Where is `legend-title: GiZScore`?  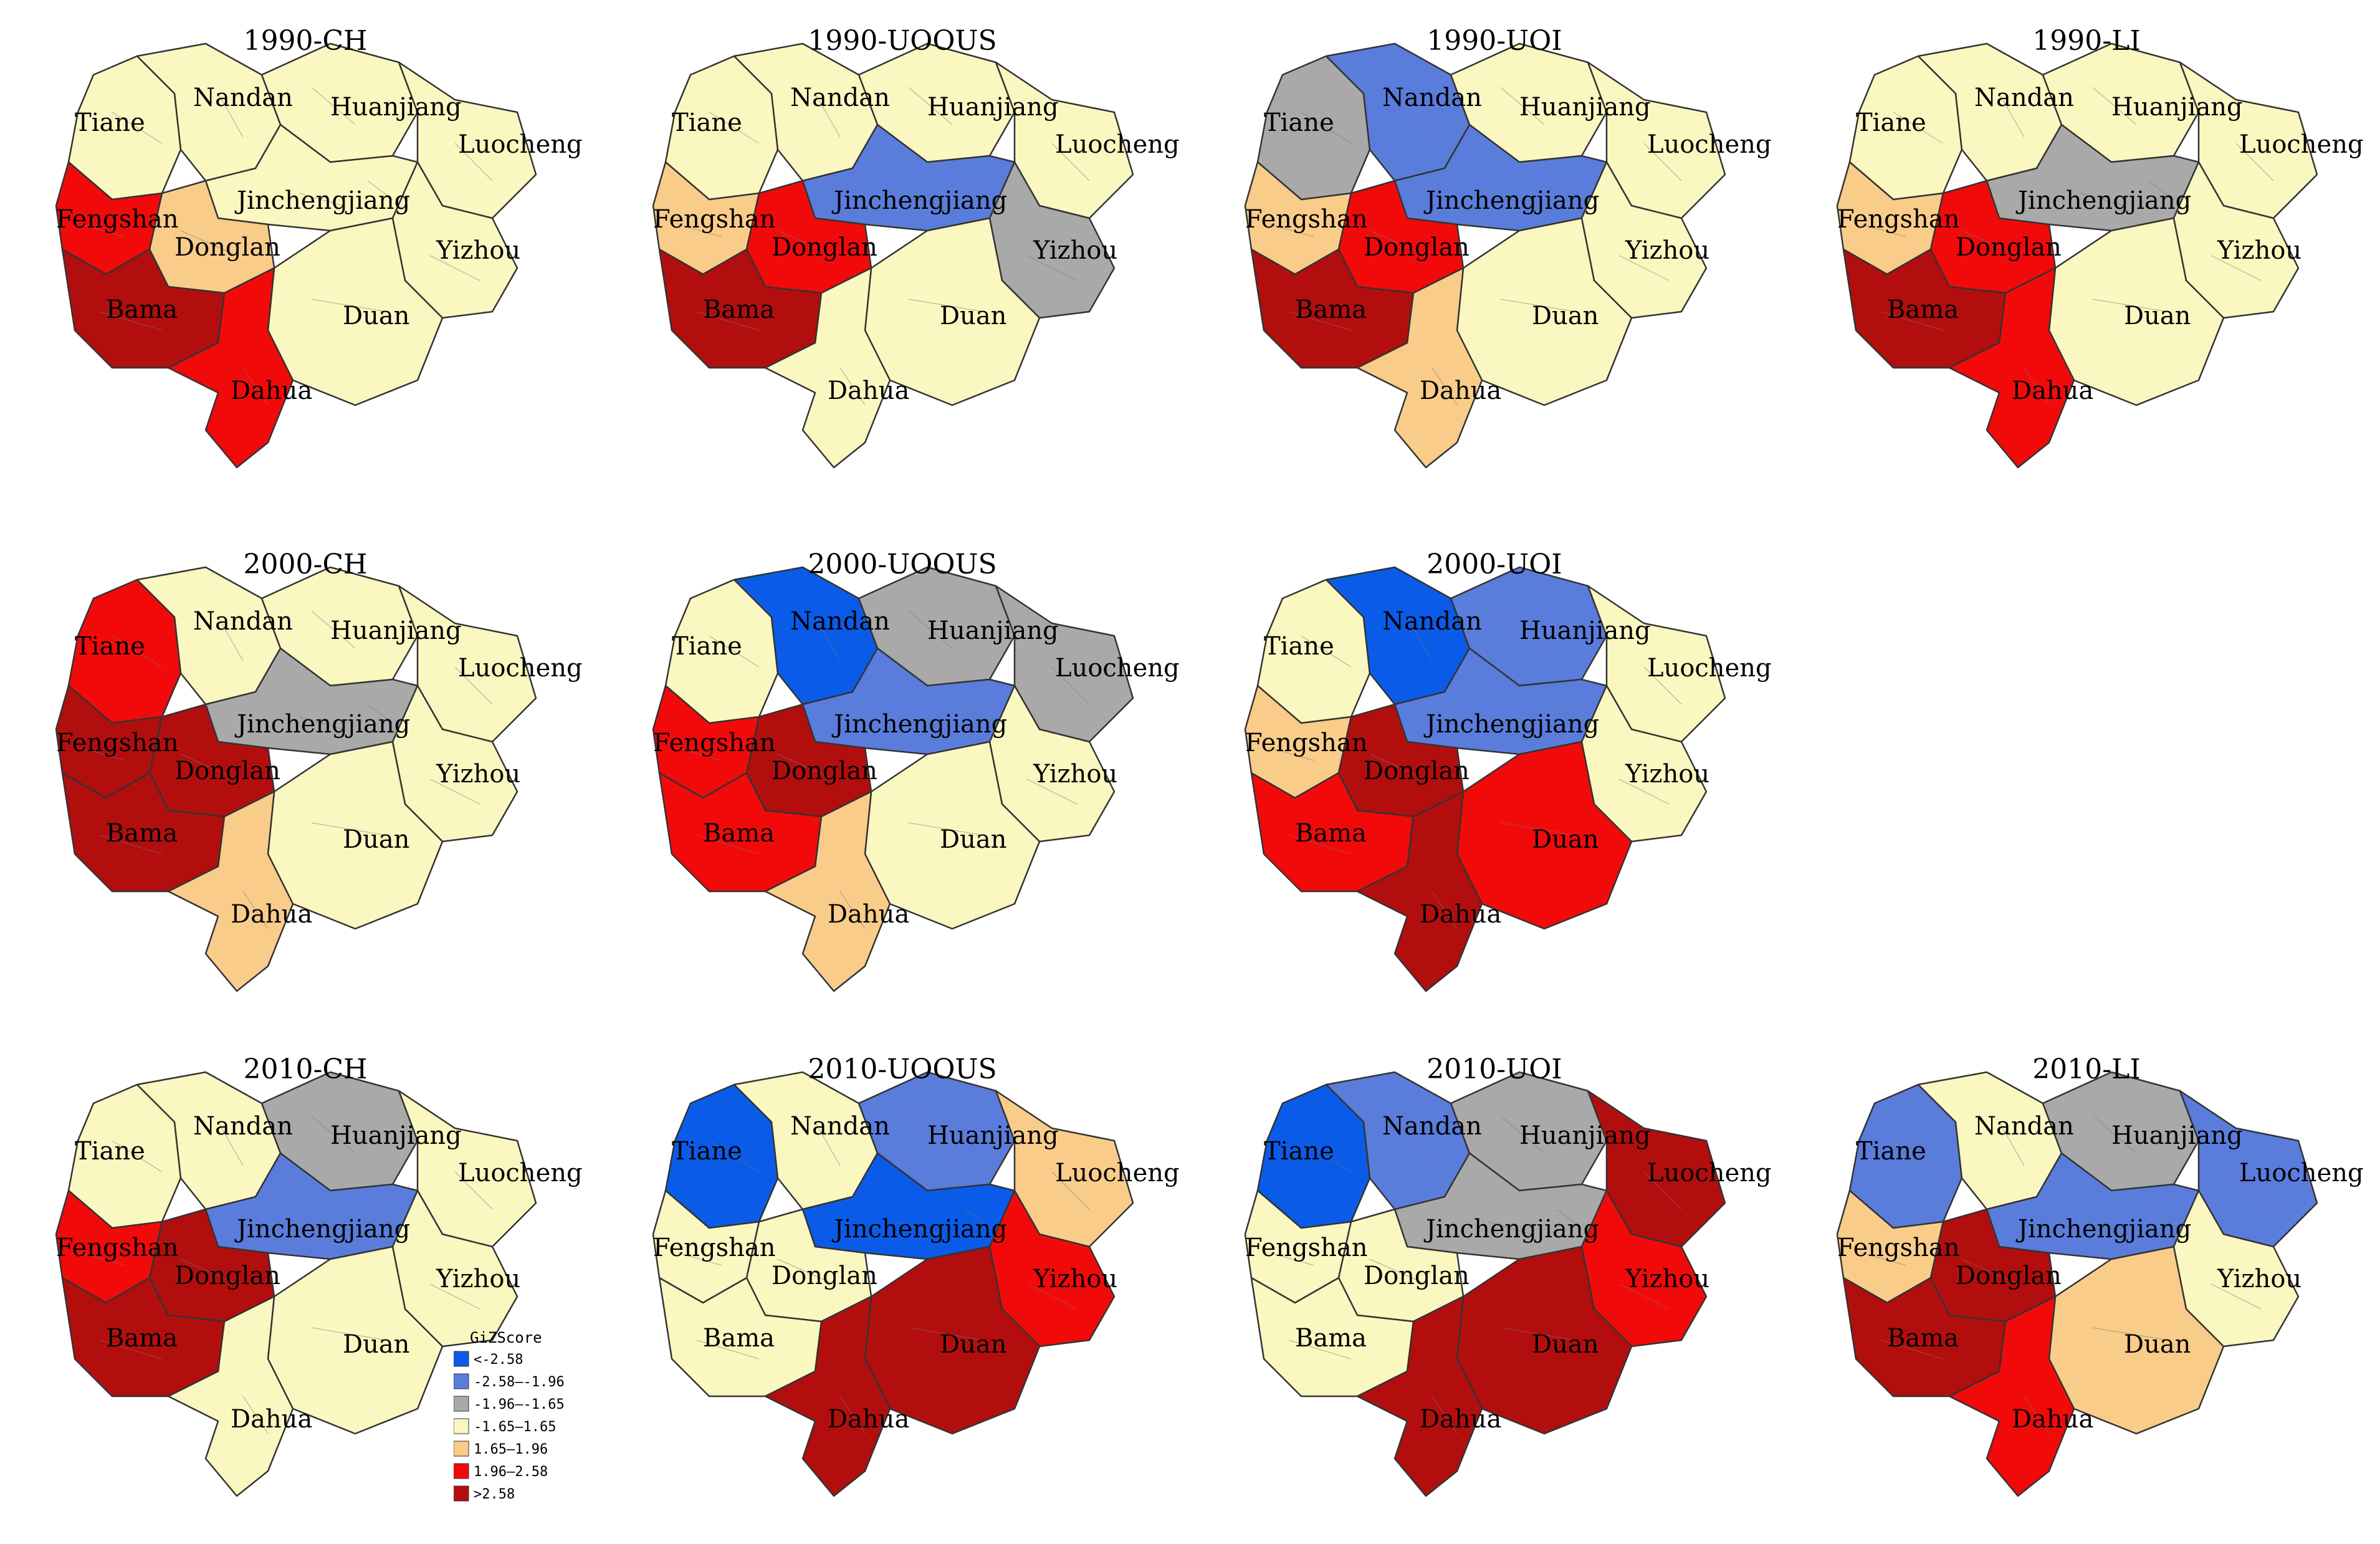
legend-title: GiZScore is located at coordinates (506, 1337).